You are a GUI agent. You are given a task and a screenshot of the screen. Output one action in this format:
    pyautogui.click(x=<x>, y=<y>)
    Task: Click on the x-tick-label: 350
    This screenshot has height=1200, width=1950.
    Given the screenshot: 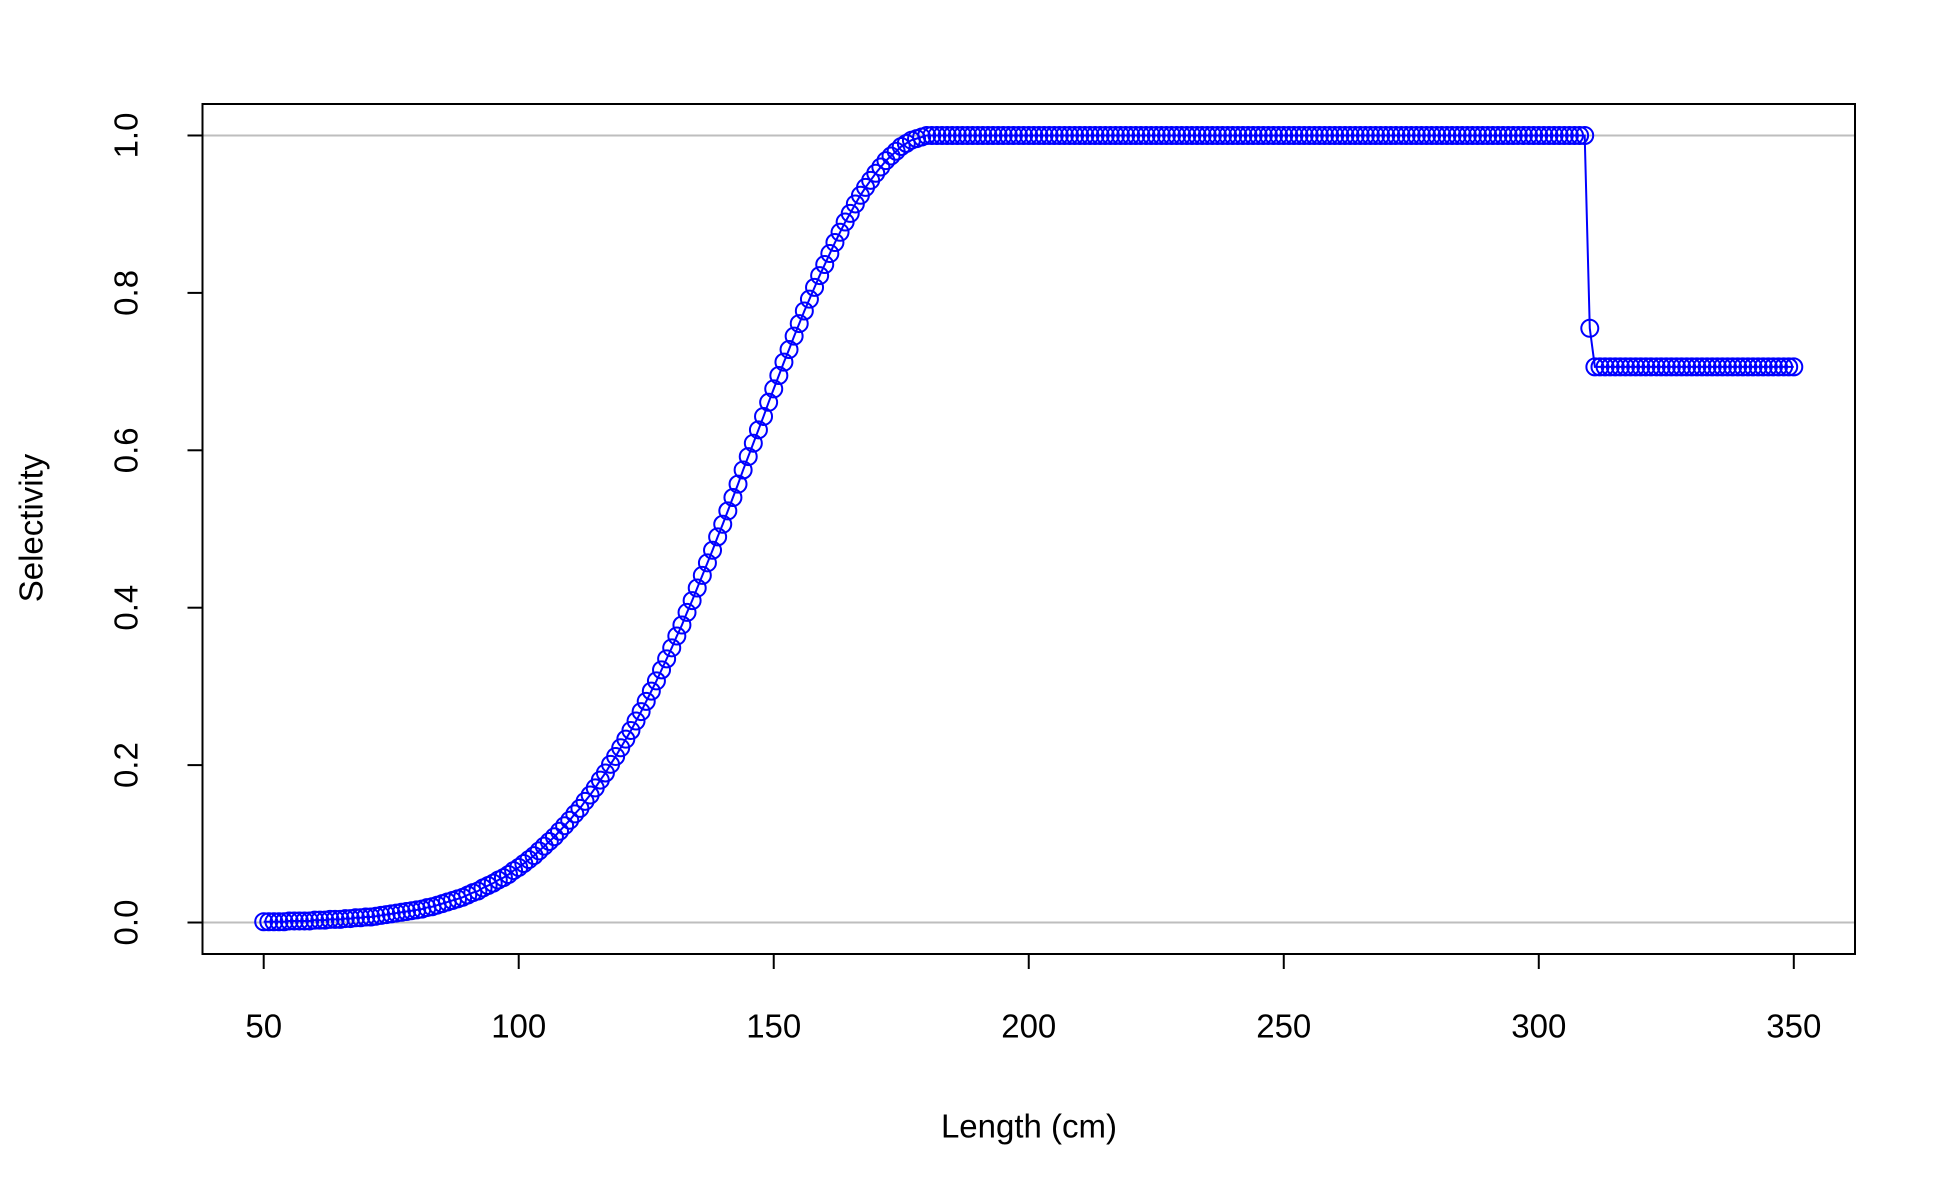 What is the action you would take?
    pyautogui.click(x=1793, y=1026)
    